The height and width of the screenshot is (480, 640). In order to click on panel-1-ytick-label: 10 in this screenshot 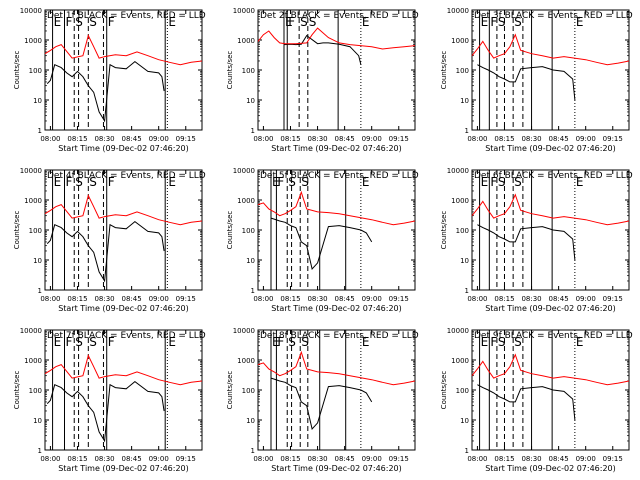, I will do `click(37, 101)`.